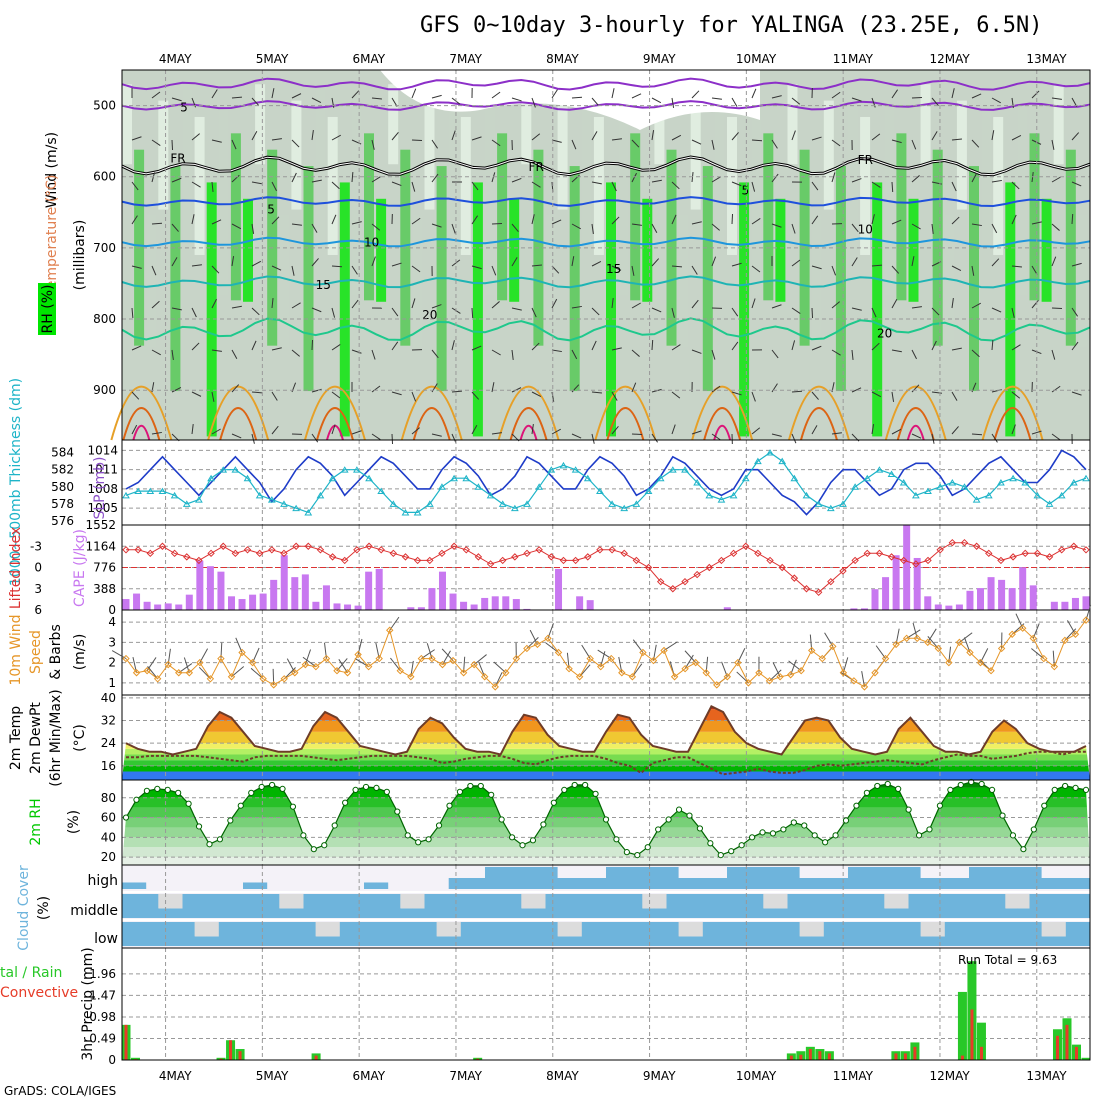  I want to click on contour-label: 20, so click(429, 315).